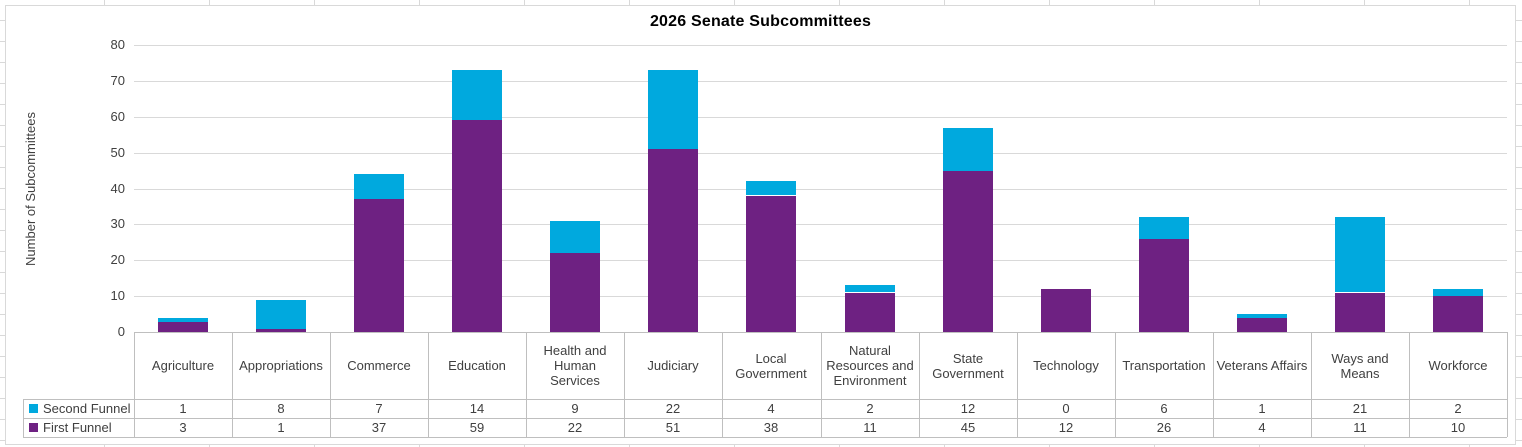  I want to click on bar-segment-second-funnel-workforce, so click(1458, 292).